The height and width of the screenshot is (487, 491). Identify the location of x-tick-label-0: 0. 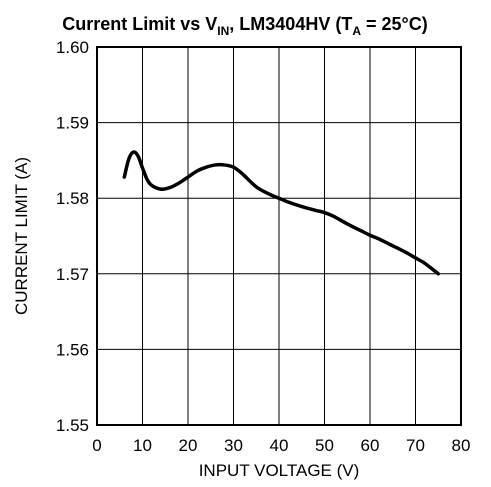
(96, 445).